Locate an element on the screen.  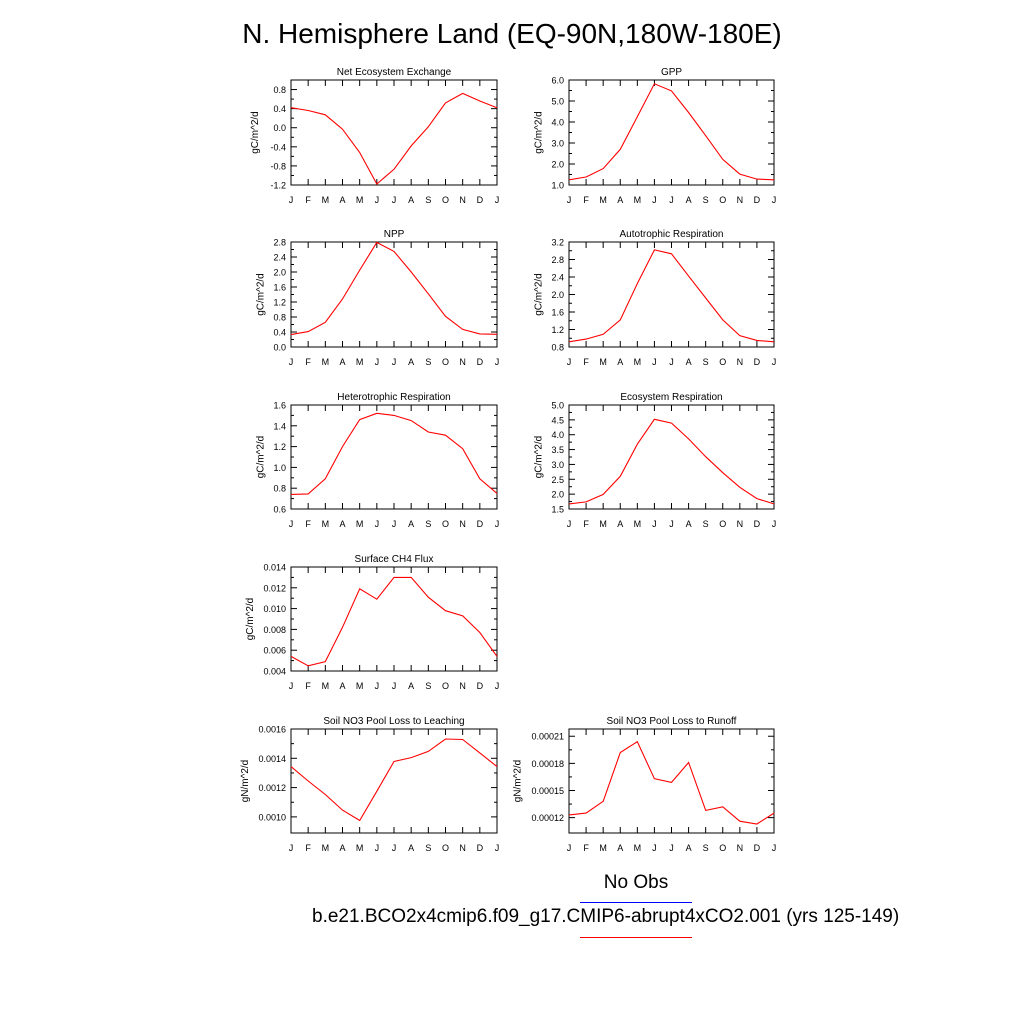
y-tick-label: 5.0 is located at coordinates (557, 406).